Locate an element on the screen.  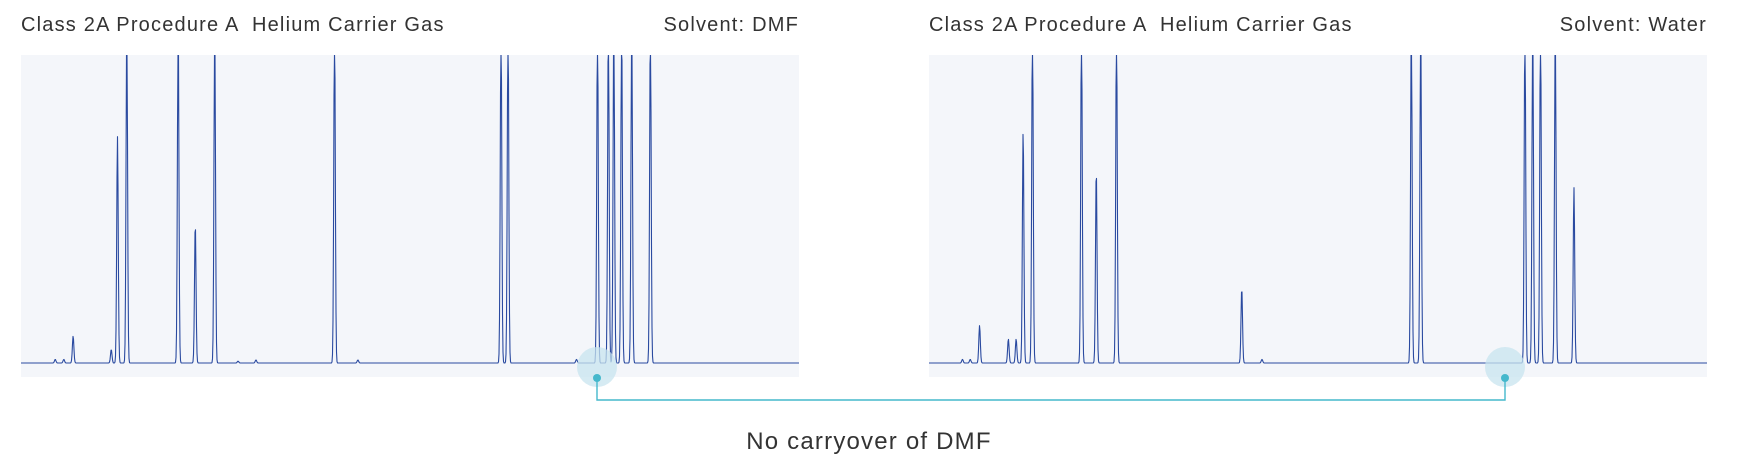
solvent-label: Solvent: Water is located at coordinates (1633, 25).